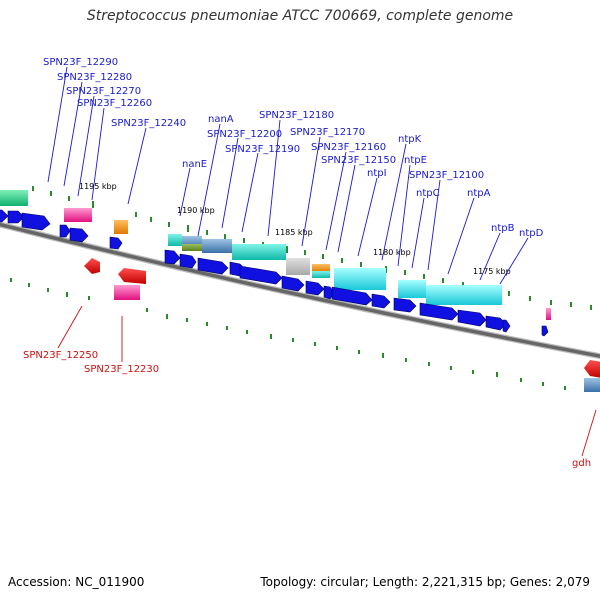  I want to click on gene-label: ntpK, so click(410, 139).